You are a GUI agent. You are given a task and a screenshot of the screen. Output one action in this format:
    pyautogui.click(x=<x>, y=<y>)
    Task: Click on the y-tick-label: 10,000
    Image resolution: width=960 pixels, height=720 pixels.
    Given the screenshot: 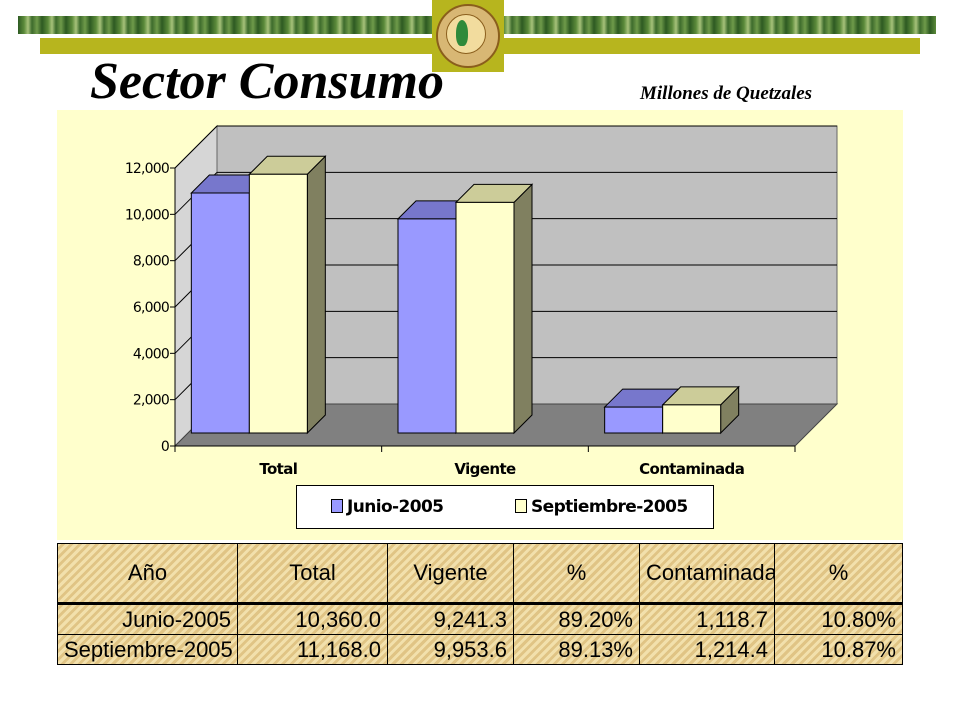 What is the action you would take?
    pyautogui.click(x=147, y=215)
    